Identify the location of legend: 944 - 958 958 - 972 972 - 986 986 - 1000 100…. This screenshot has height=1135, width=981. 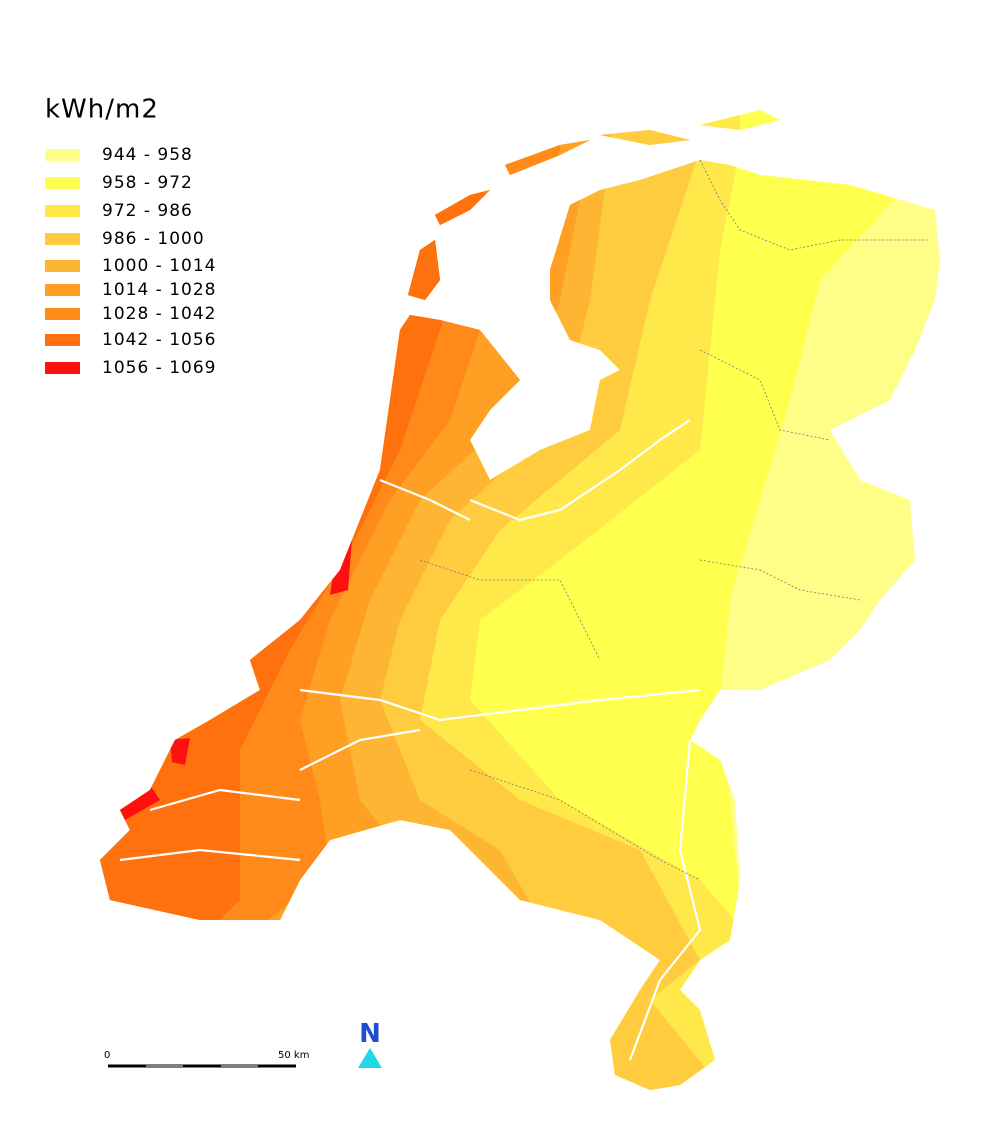
(130, 261).